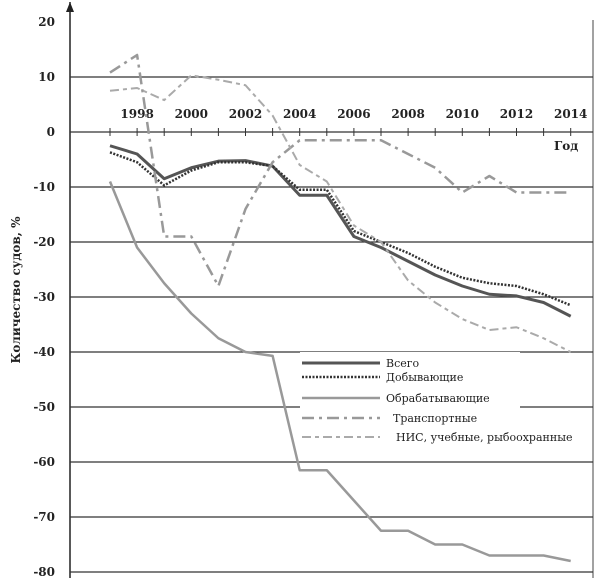 The image size is (600, 587). I want to click on x-tick-label: 2014, so click(570, 114).